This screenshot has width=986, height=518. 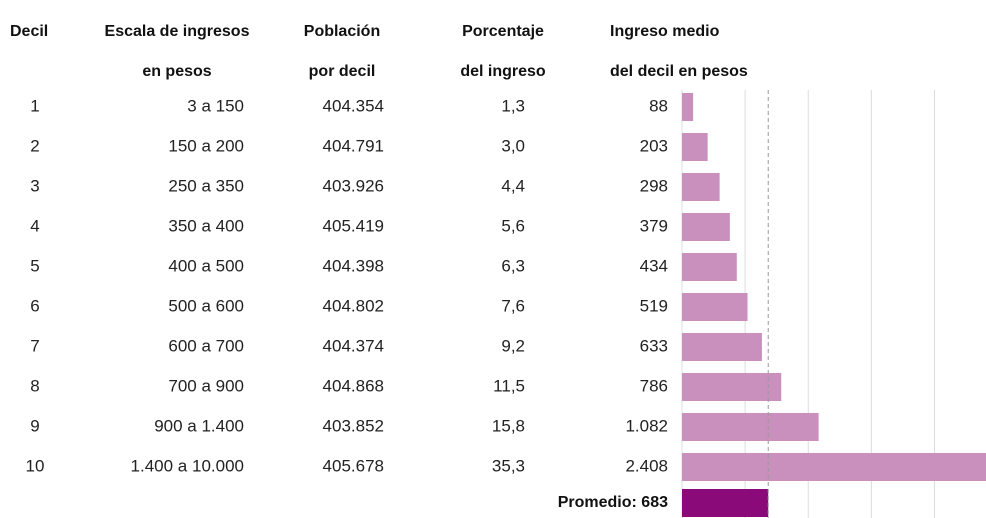 I want to click on table-cell: 8, so click(x=34, y=385).